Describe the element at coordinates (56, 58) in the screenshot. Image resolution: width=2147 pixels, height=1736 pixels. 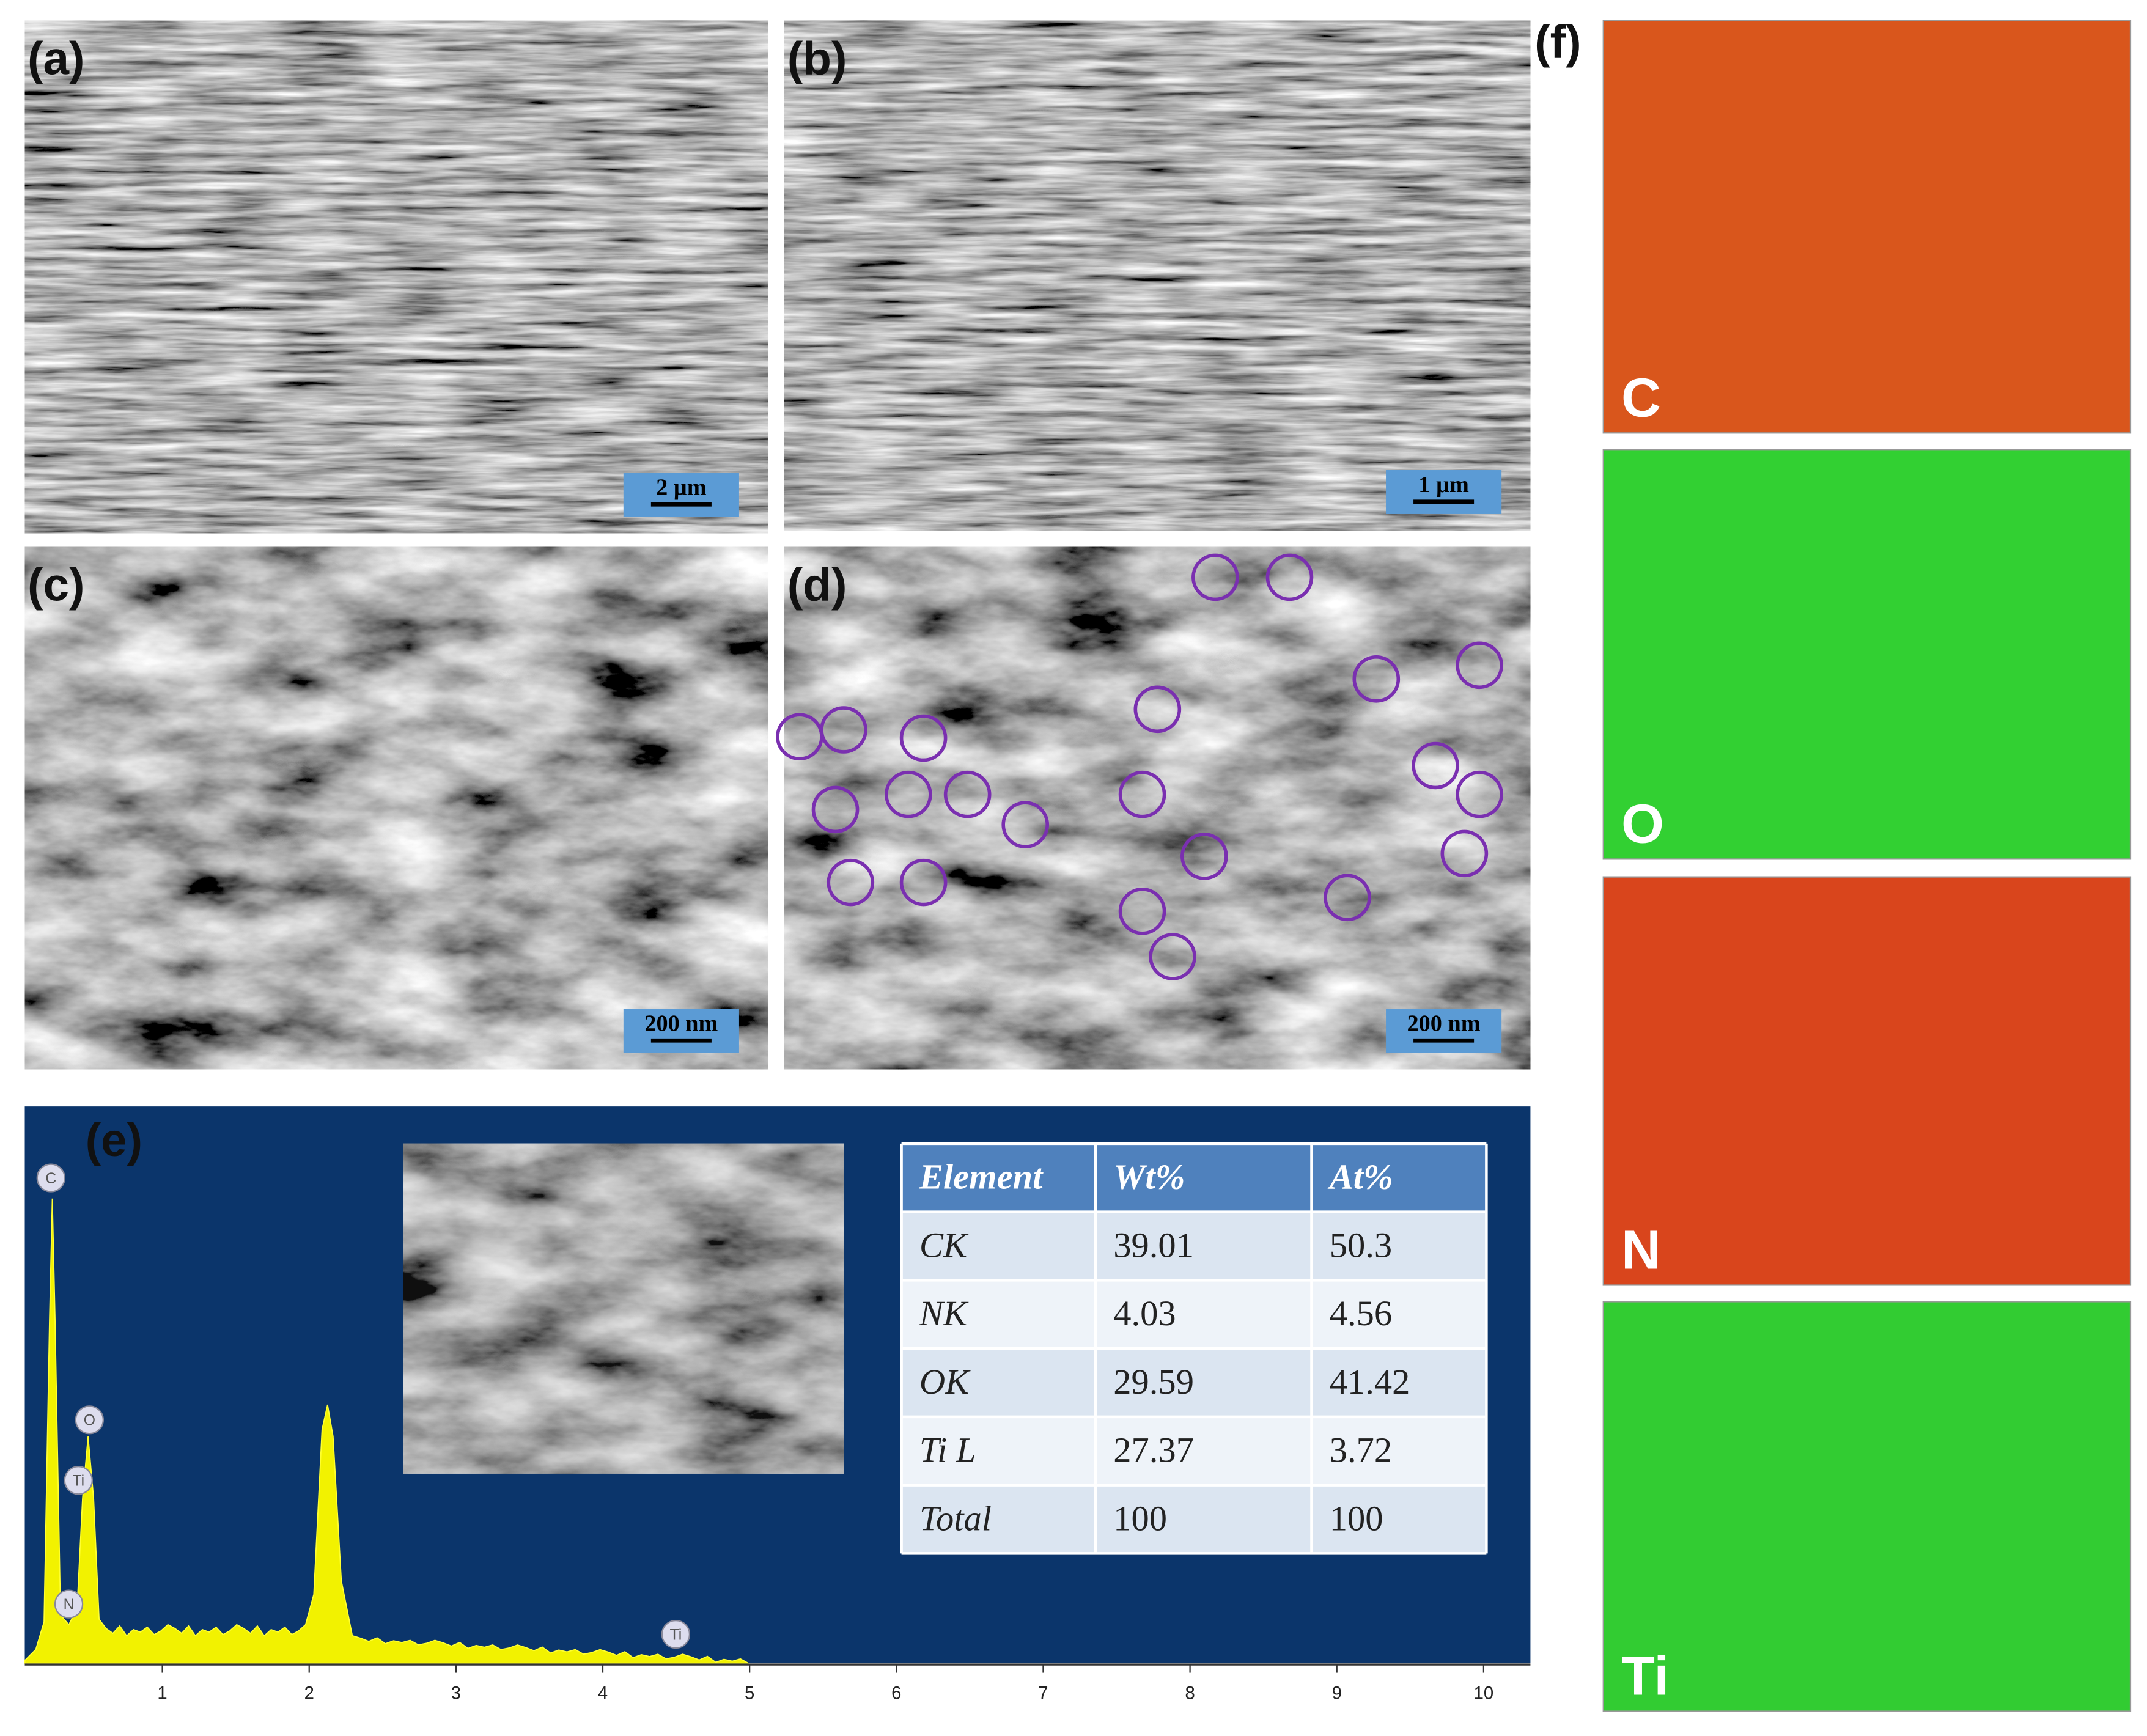
I see `panel-label: (a)` at that location.